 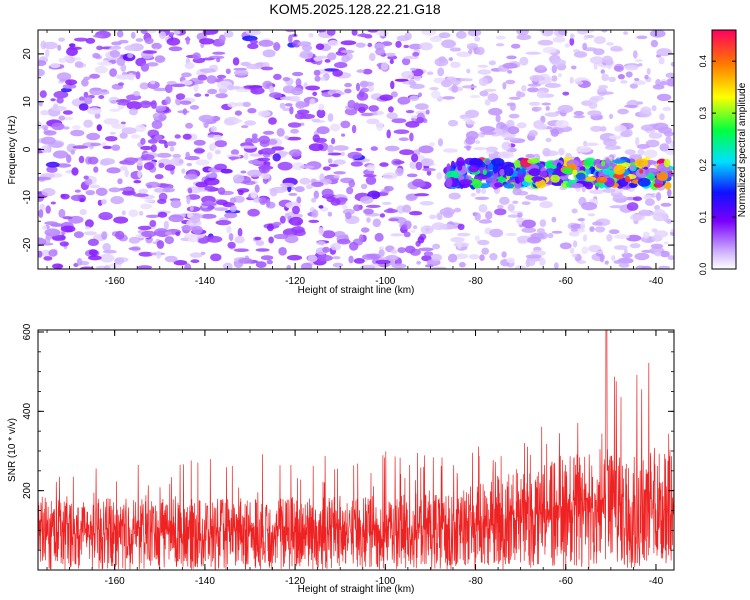 What do you see at coordinates (703, 165) in the screenshot?
I see `colorbar-tick-label-2: 0.2` at bounding box center [703, 165].